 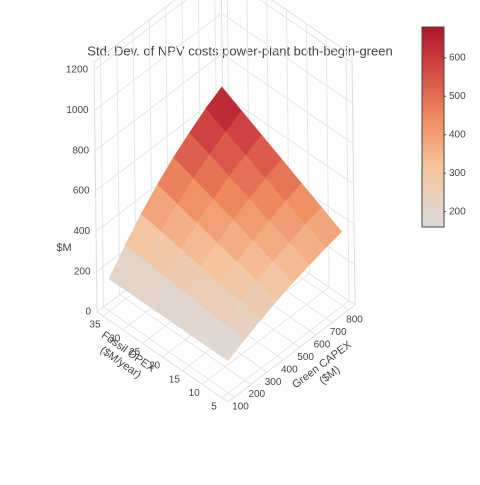 I want to click on z-tick-label: 800, so click(x=80, y=150).